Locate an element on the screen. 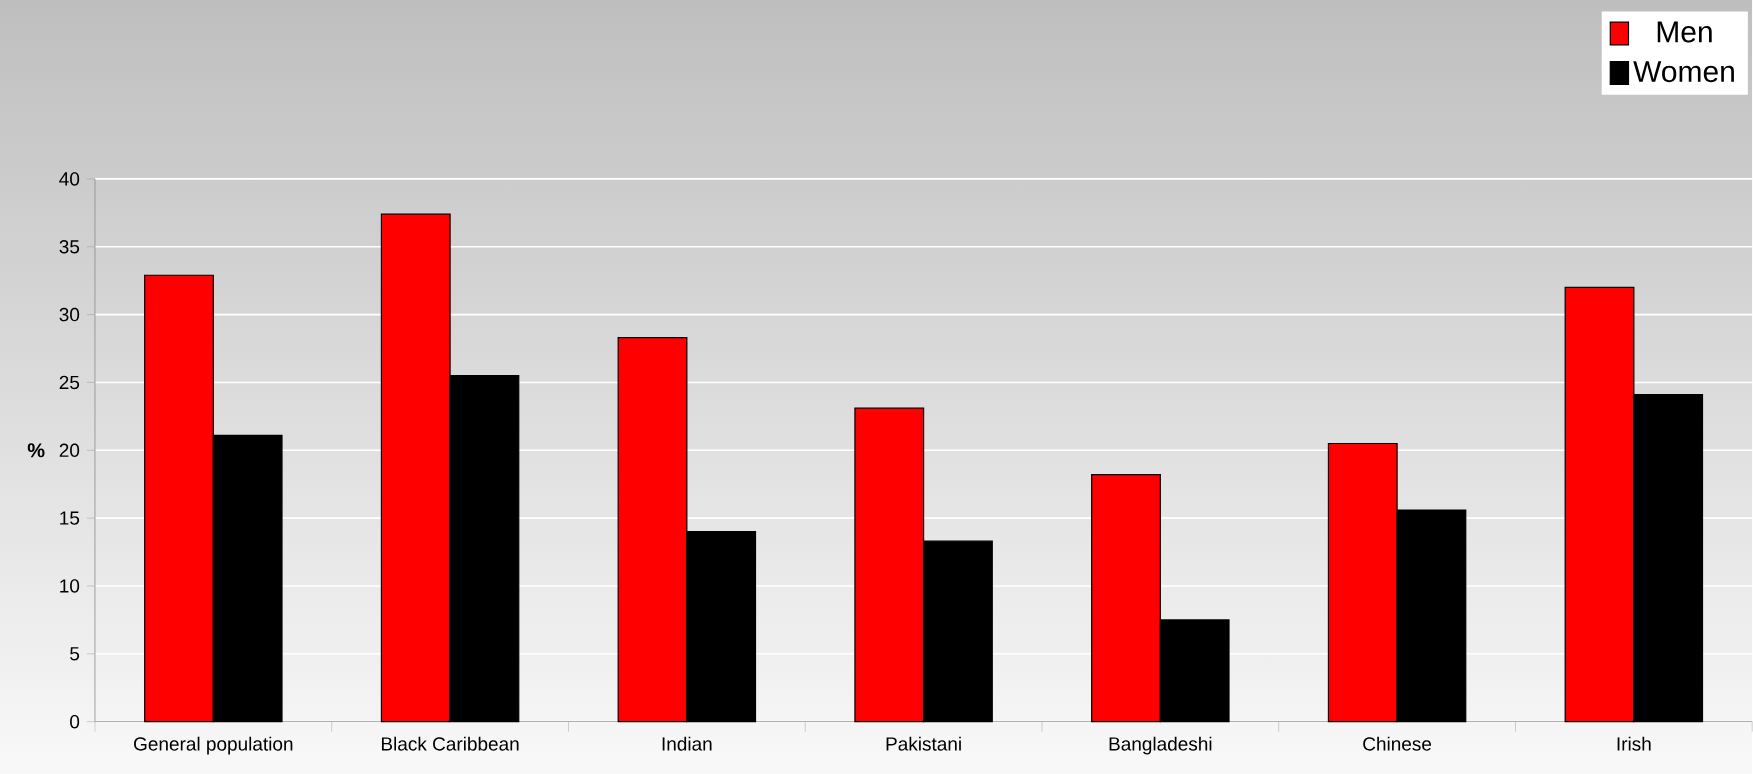  x-tick-label: Chinese is located at coordinates (1397, 743).